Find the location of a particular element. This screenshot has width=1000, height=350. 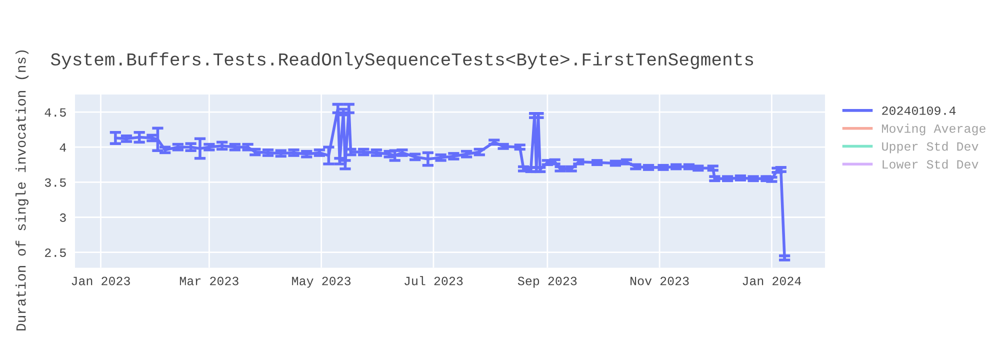

y-axis-title: Duration of single invocation (ns) is located at coordinates (22, 190).